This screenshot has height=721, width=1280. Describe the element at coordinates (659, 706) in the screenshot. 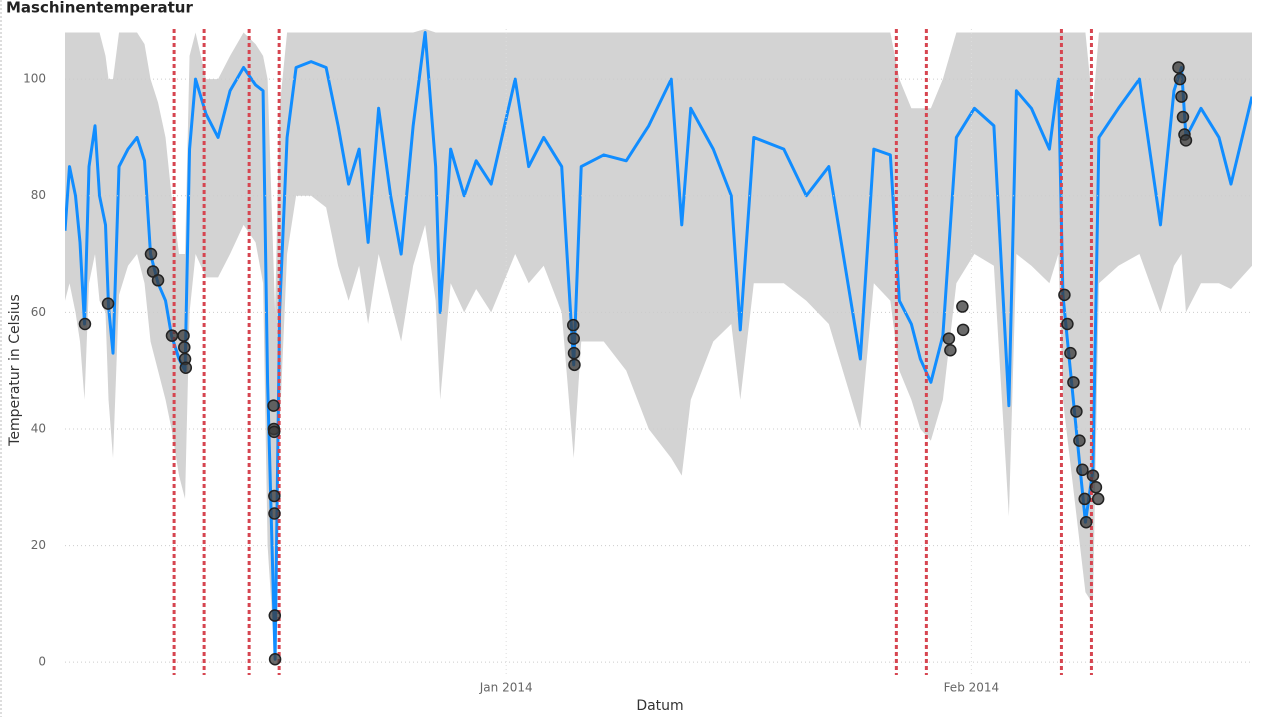

I see `x-axis-label: Datum` at that location.